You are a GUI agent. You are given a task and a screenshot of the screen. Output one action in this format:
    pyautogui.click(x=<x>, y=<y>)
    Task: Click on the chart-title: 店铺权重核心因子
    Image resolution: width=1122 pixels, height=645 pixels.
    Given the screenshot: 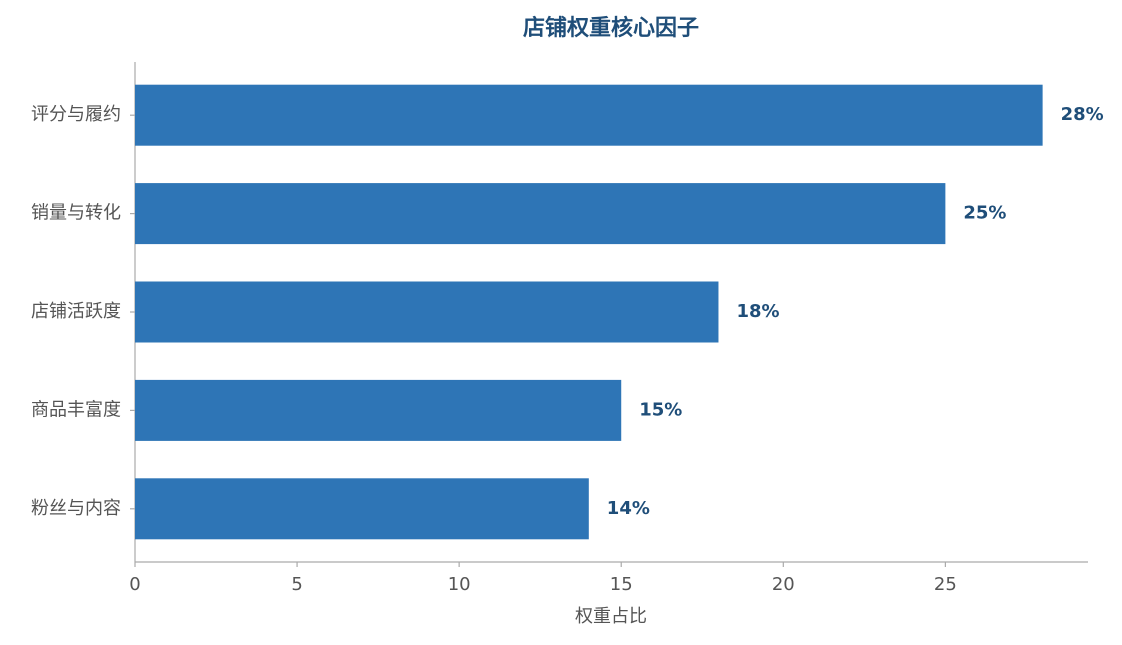 What is the action you would take?
    pyautogui.click(x=611, y=28)
    